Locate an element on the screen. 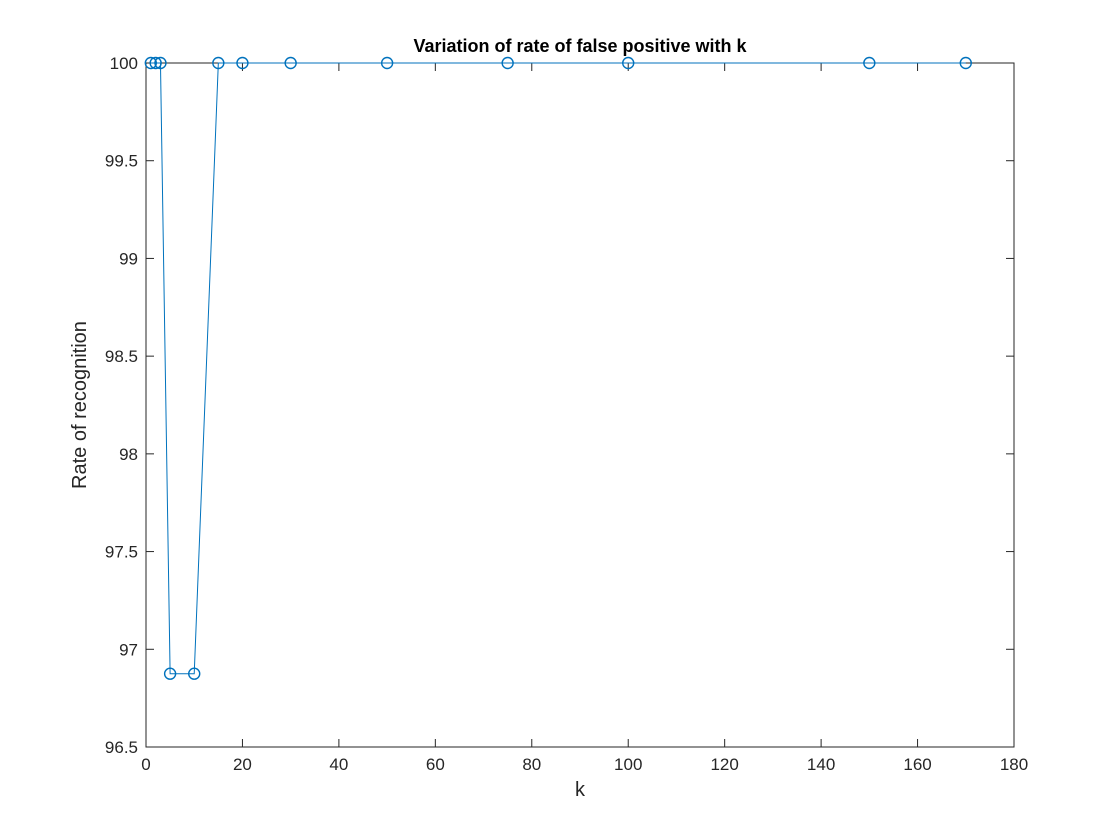  x-tick-label: 40 is located at coordinates (338, 764).